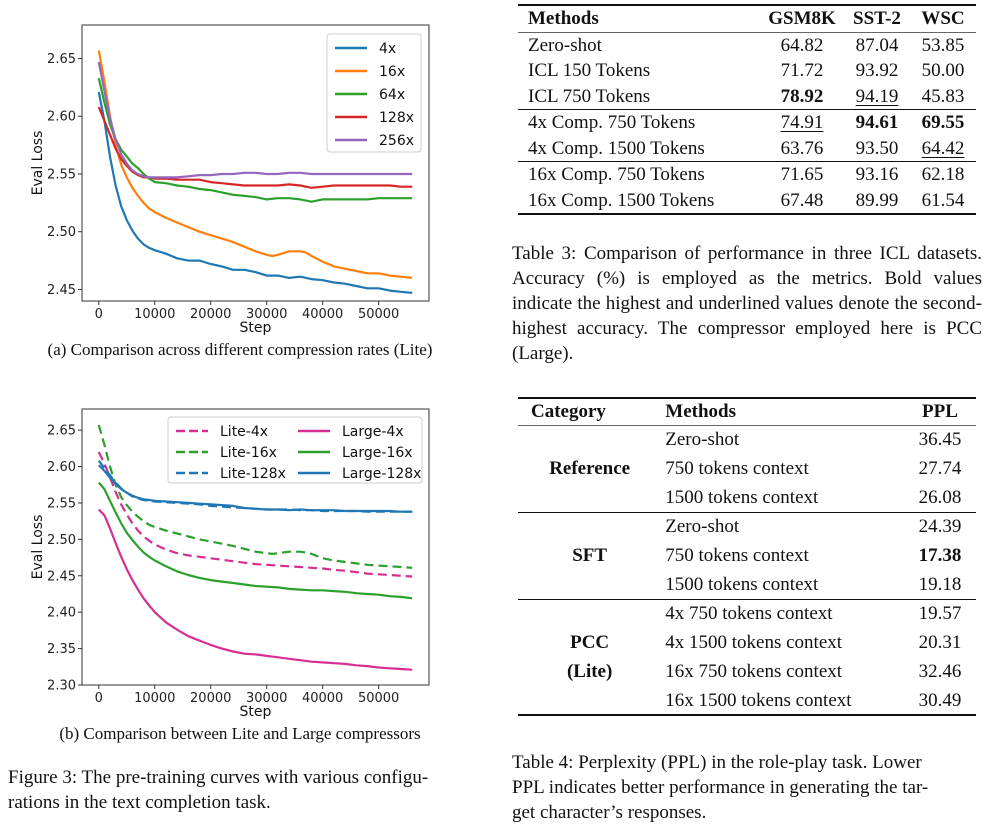  I want to click on y-tick-label: 2.55, so click(61, 503).